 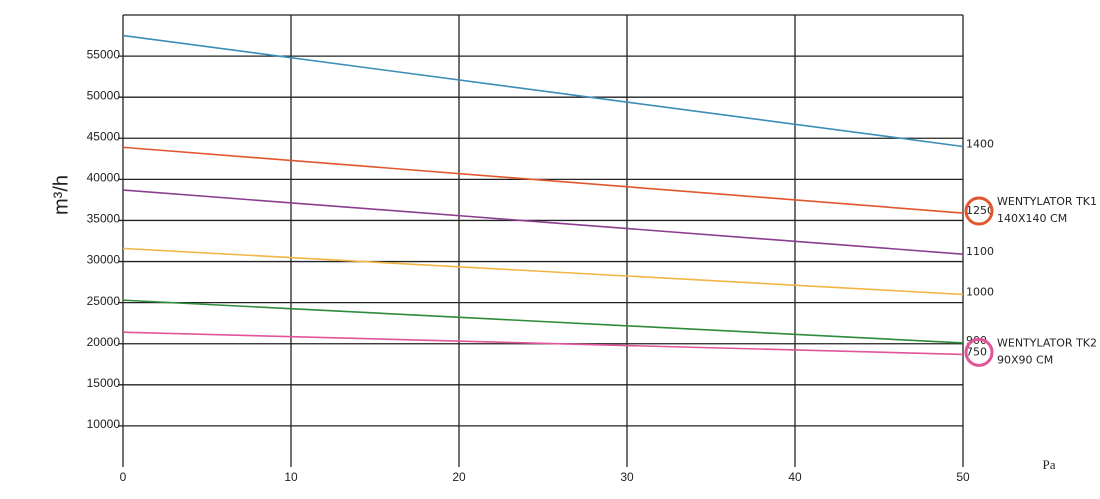 What do you see at coordinates (104, 383) in the screenshot?
I see `y-tick-label: 15000` at bounding box center [104, 383].